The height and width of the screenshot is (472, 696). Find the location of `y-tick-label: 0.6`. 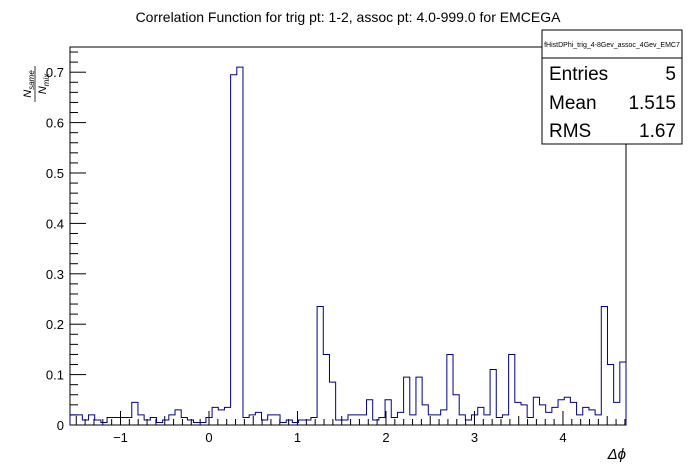

y-tick-label: 0.6 is located at coordinates (55, 123).